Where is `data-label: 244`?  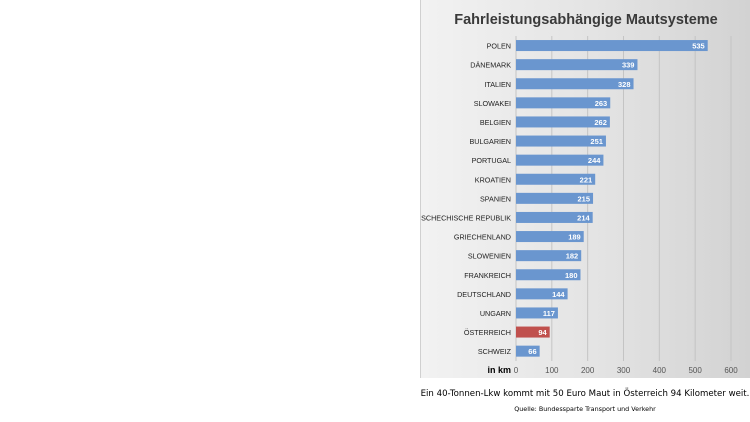 data-label: 244 is located at coordinates (594, 160).